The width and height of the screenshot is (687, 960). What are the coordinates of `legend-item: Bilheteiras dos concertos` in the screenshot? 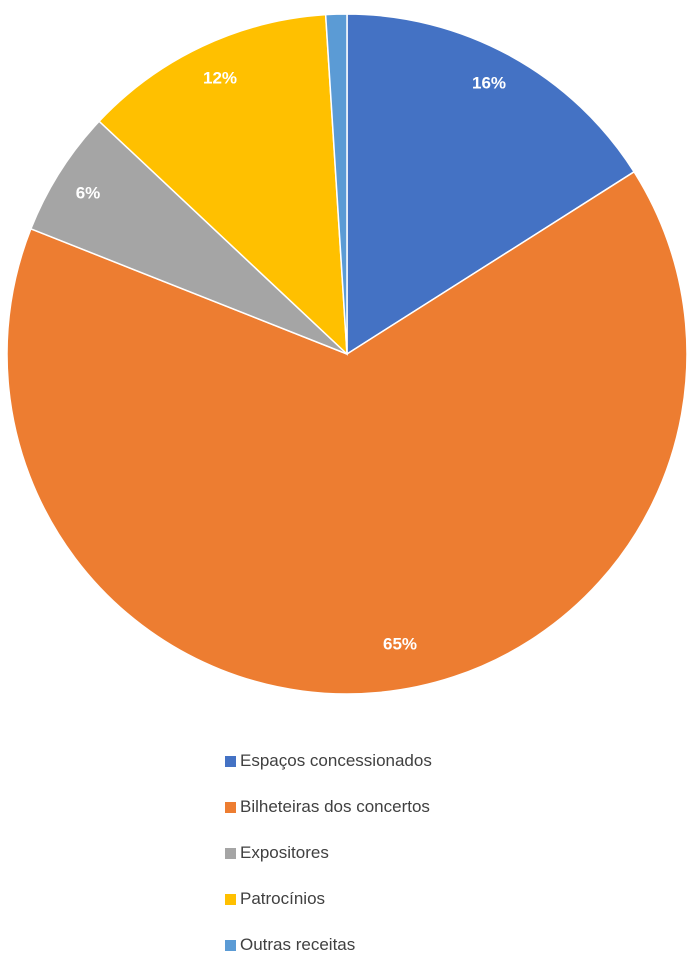 It's located at (328, 807).